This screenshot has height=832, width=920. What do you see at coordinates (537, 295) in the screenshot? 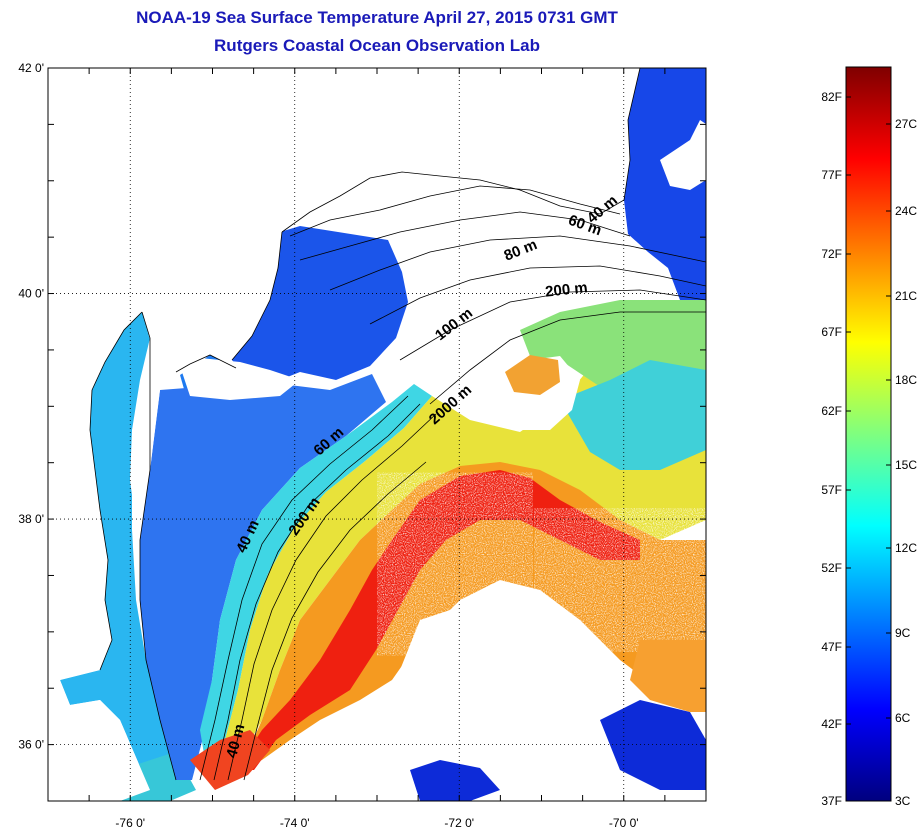
I see `contour-100m` at bounding box center [537, 295].